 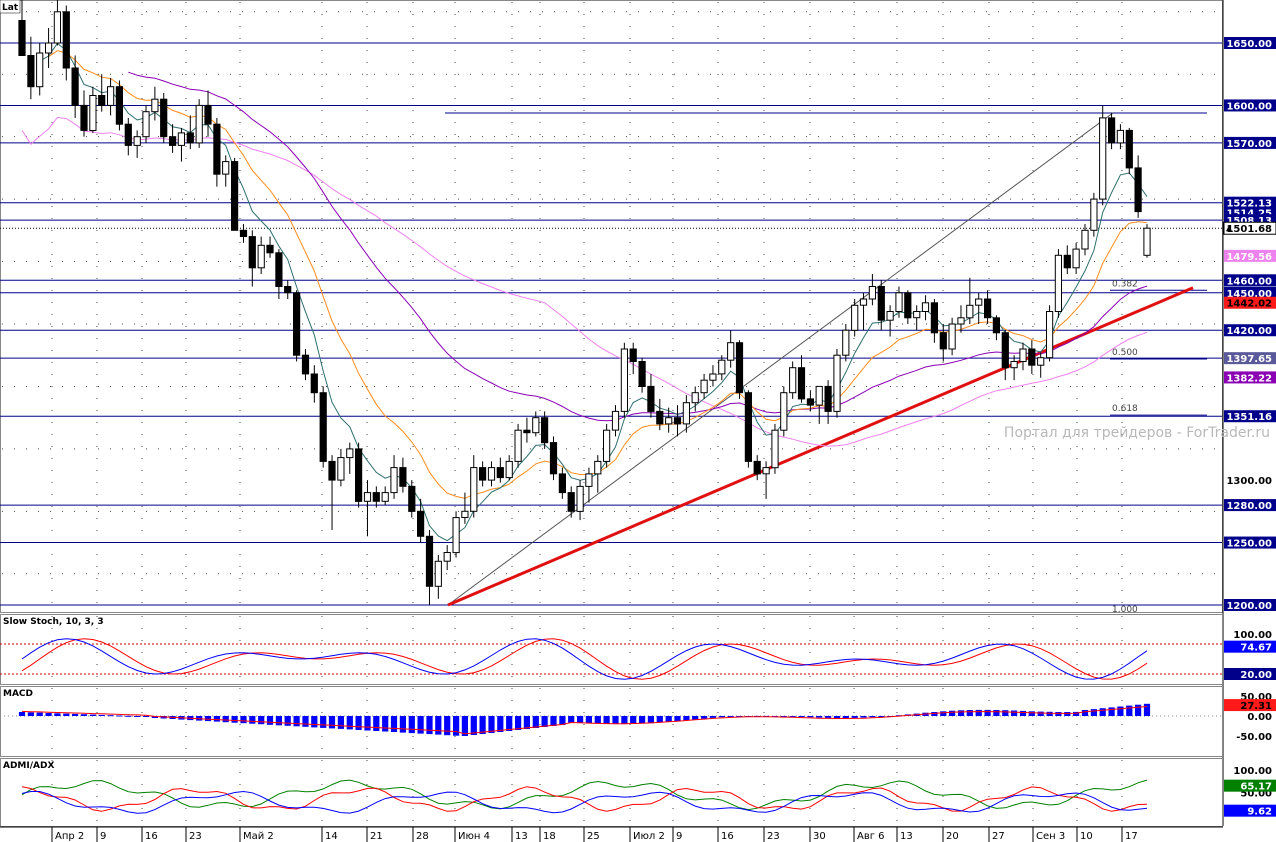 I want to click on indicator-badge-label: 1382.22, so click(x=1249, y=378).